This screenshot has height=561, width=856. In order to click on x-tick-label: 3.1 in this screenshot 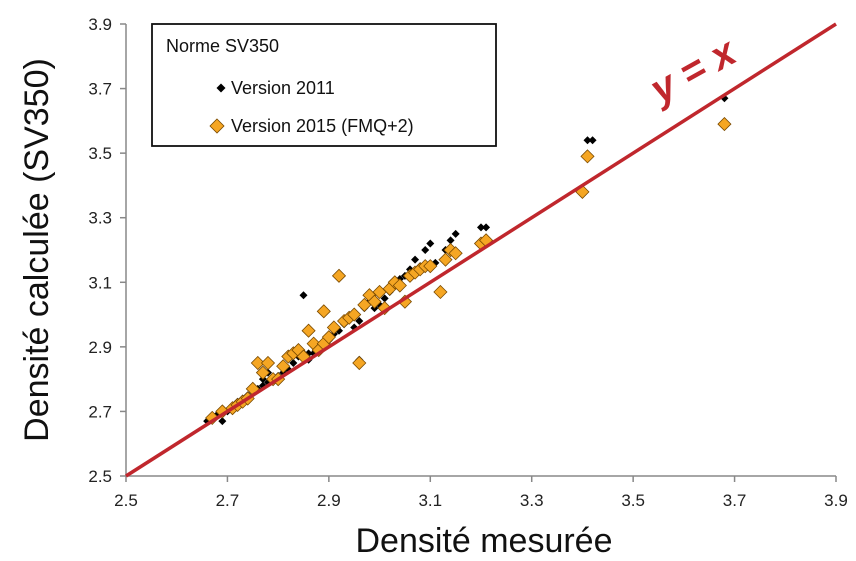, I will do `click(430, 500)`.